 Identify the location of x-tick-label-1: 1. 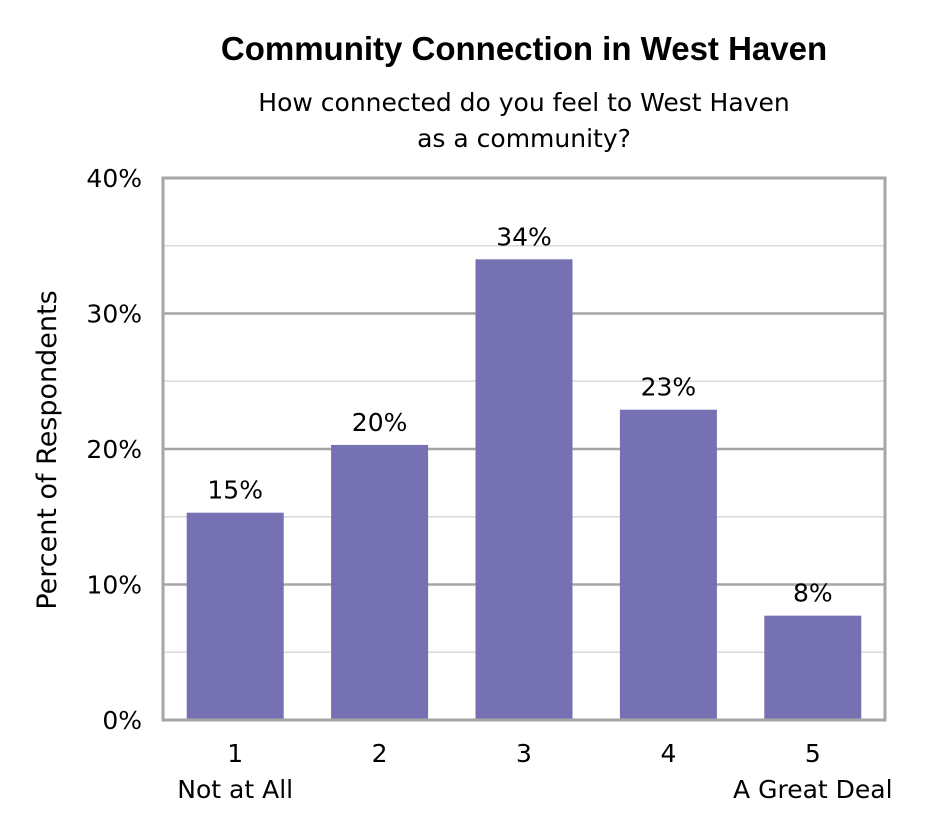
(235, 753).